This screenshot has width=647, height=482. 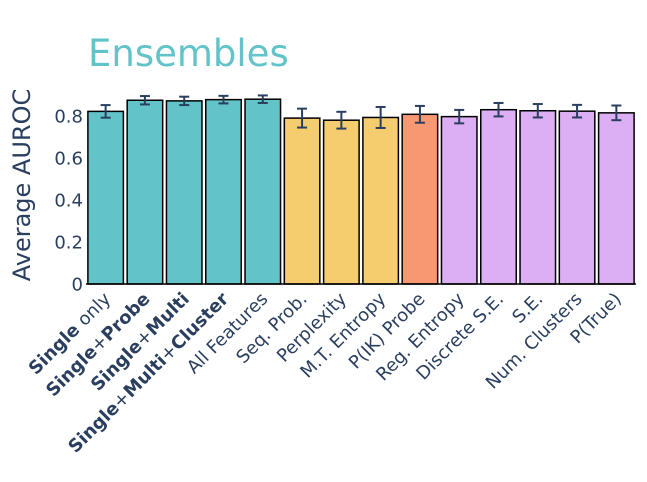 What do you see at coordinates (361, 112) in the screenshot?
I see `error-bars-group` at bounding box center [361, 112].